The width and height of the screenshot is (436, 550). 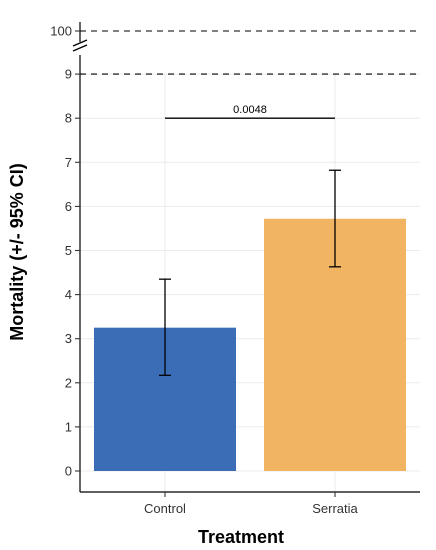 What do you see at coordinates (68, 74) in the screenshot?
I see `y-tick-label: 9` at bounding box center [68, 74].